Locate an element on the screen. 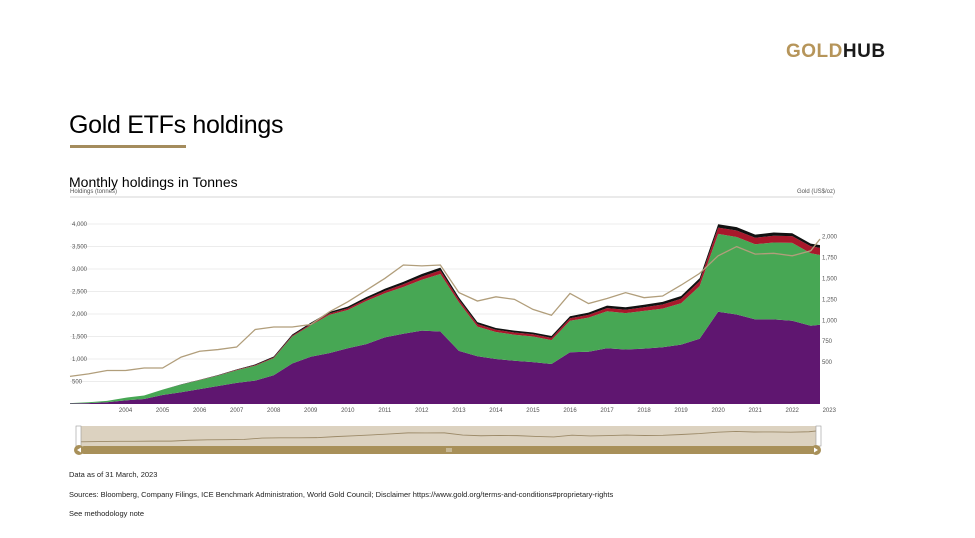  y-tick-label: 2,000 is located at coordinates (80, 315).